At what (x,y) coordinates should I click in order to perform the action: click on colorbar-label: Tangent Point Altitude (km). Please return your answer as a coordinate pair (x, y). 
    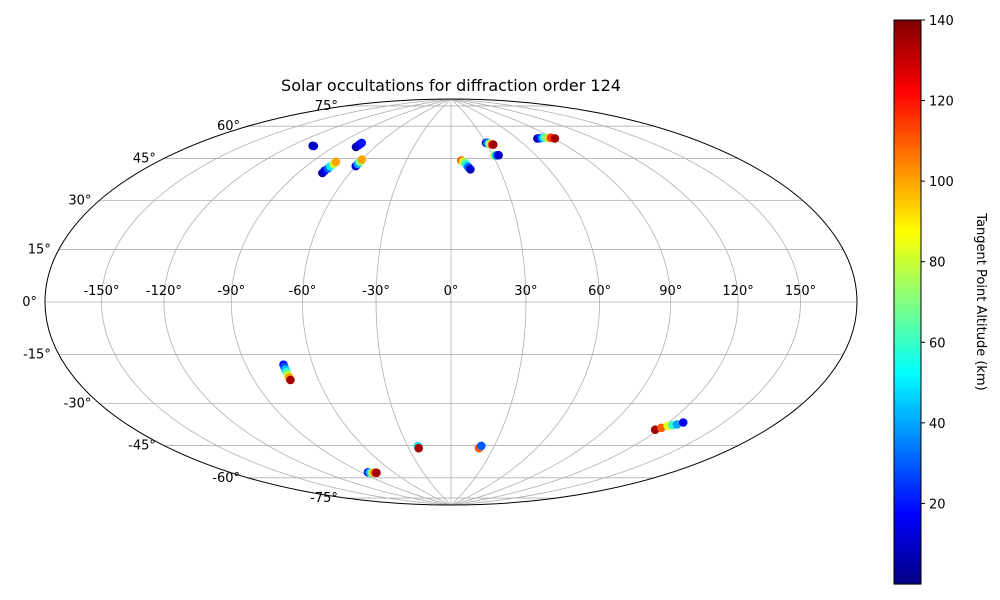
    Looking at the image, I should click on (980, 301).